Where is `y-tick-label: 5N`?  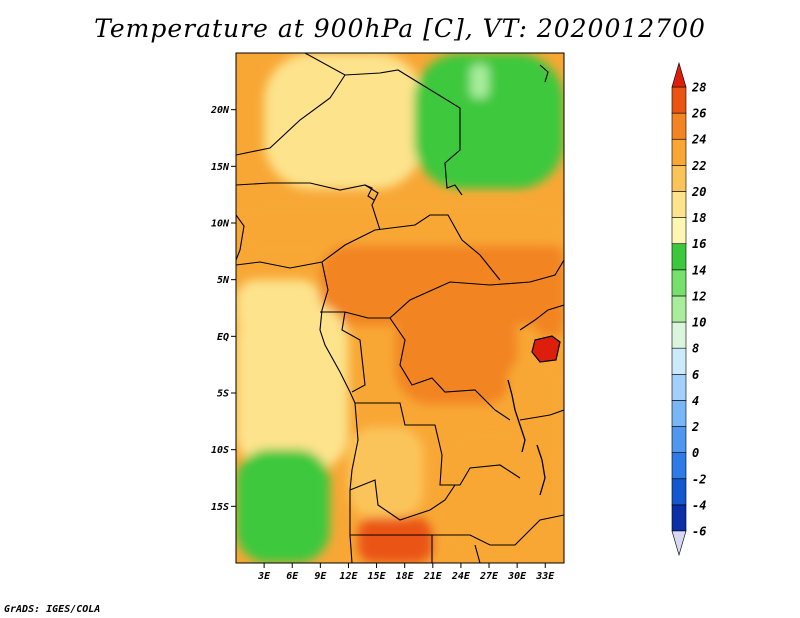 y-tick-label: 5N is located at coordinates (223, 280).